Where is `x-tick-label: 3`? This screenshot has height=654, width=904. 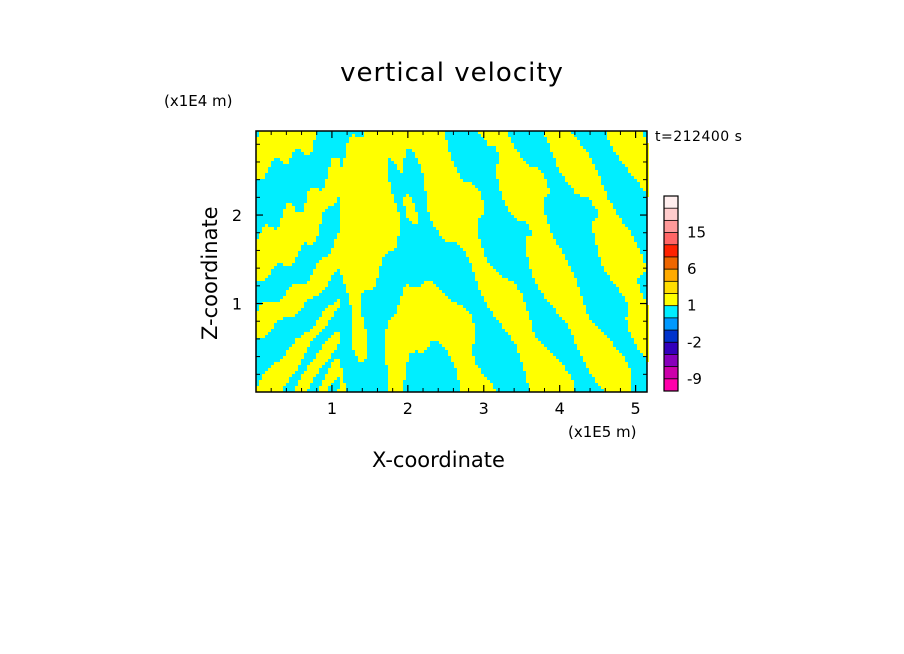 x-tick-label: 3 is located at coordinates (484, 408).